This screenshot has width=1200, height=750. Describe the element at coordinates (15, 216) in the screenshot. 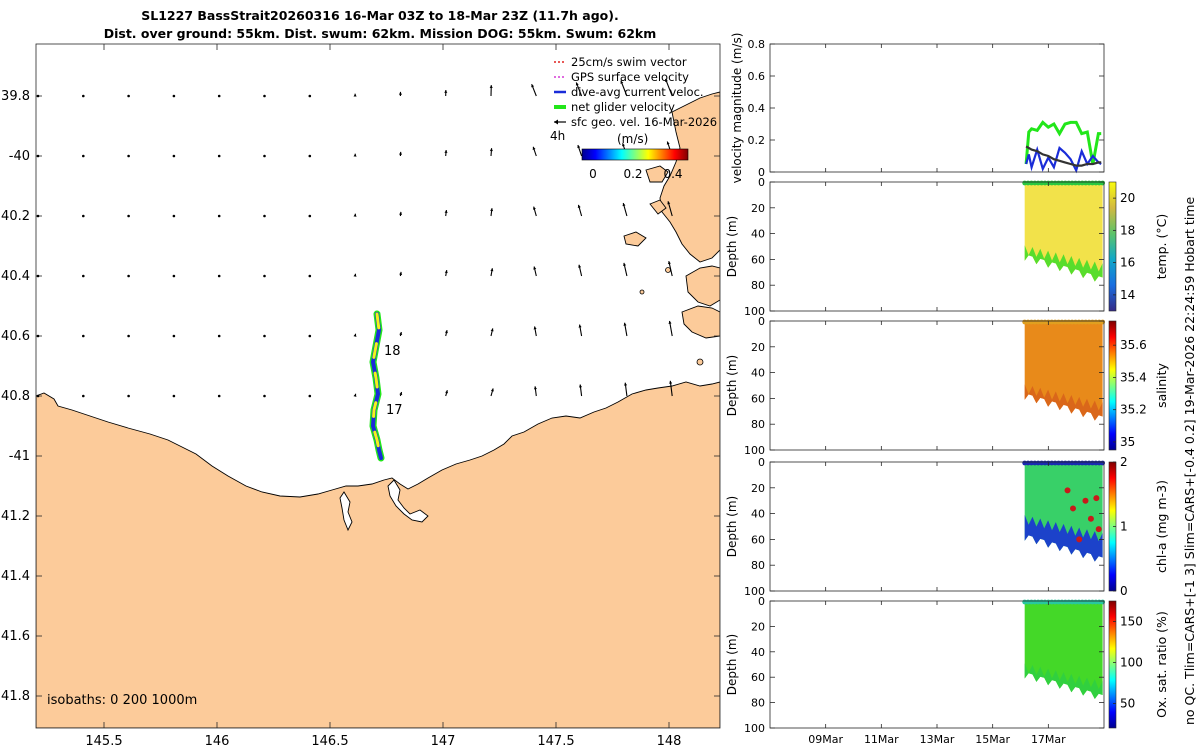

I see `map-ytick-label: 40.2` at that location.